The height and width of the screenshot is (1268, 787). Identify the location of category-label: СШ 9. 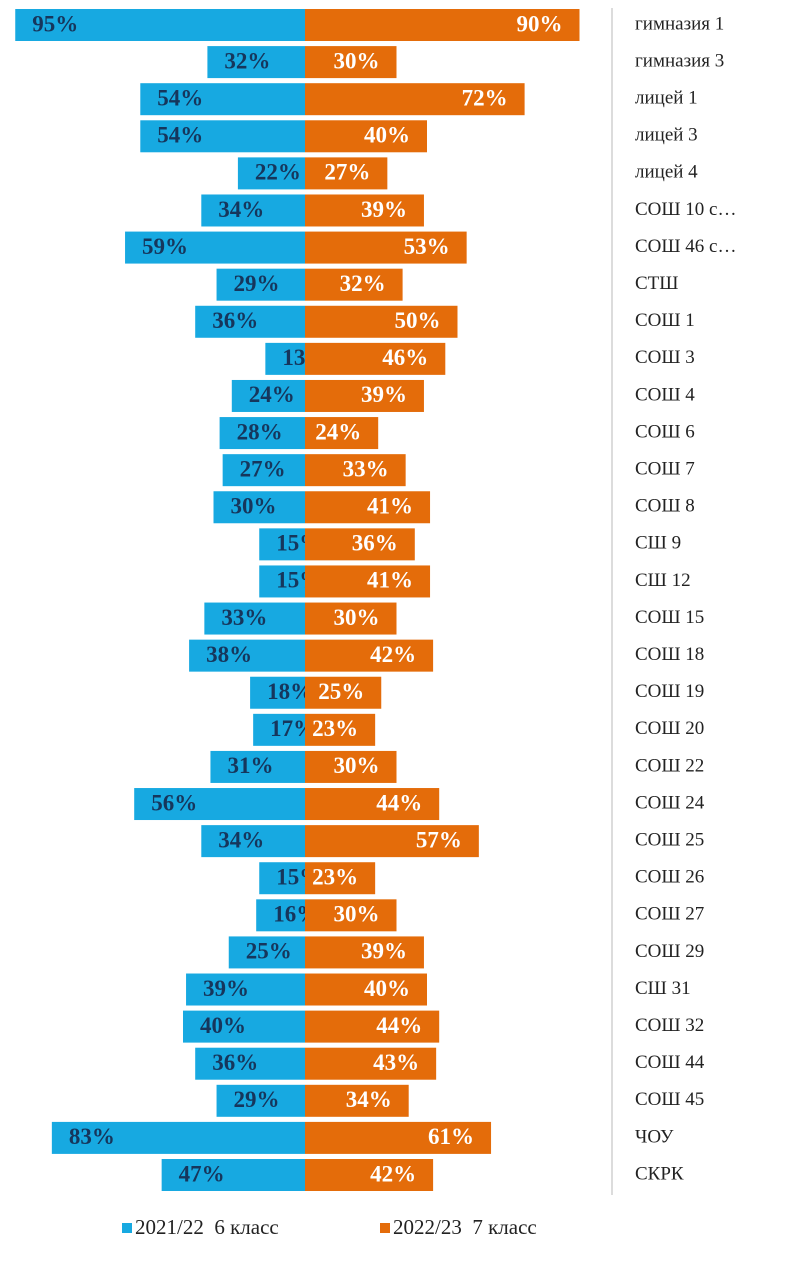
(658, 543).